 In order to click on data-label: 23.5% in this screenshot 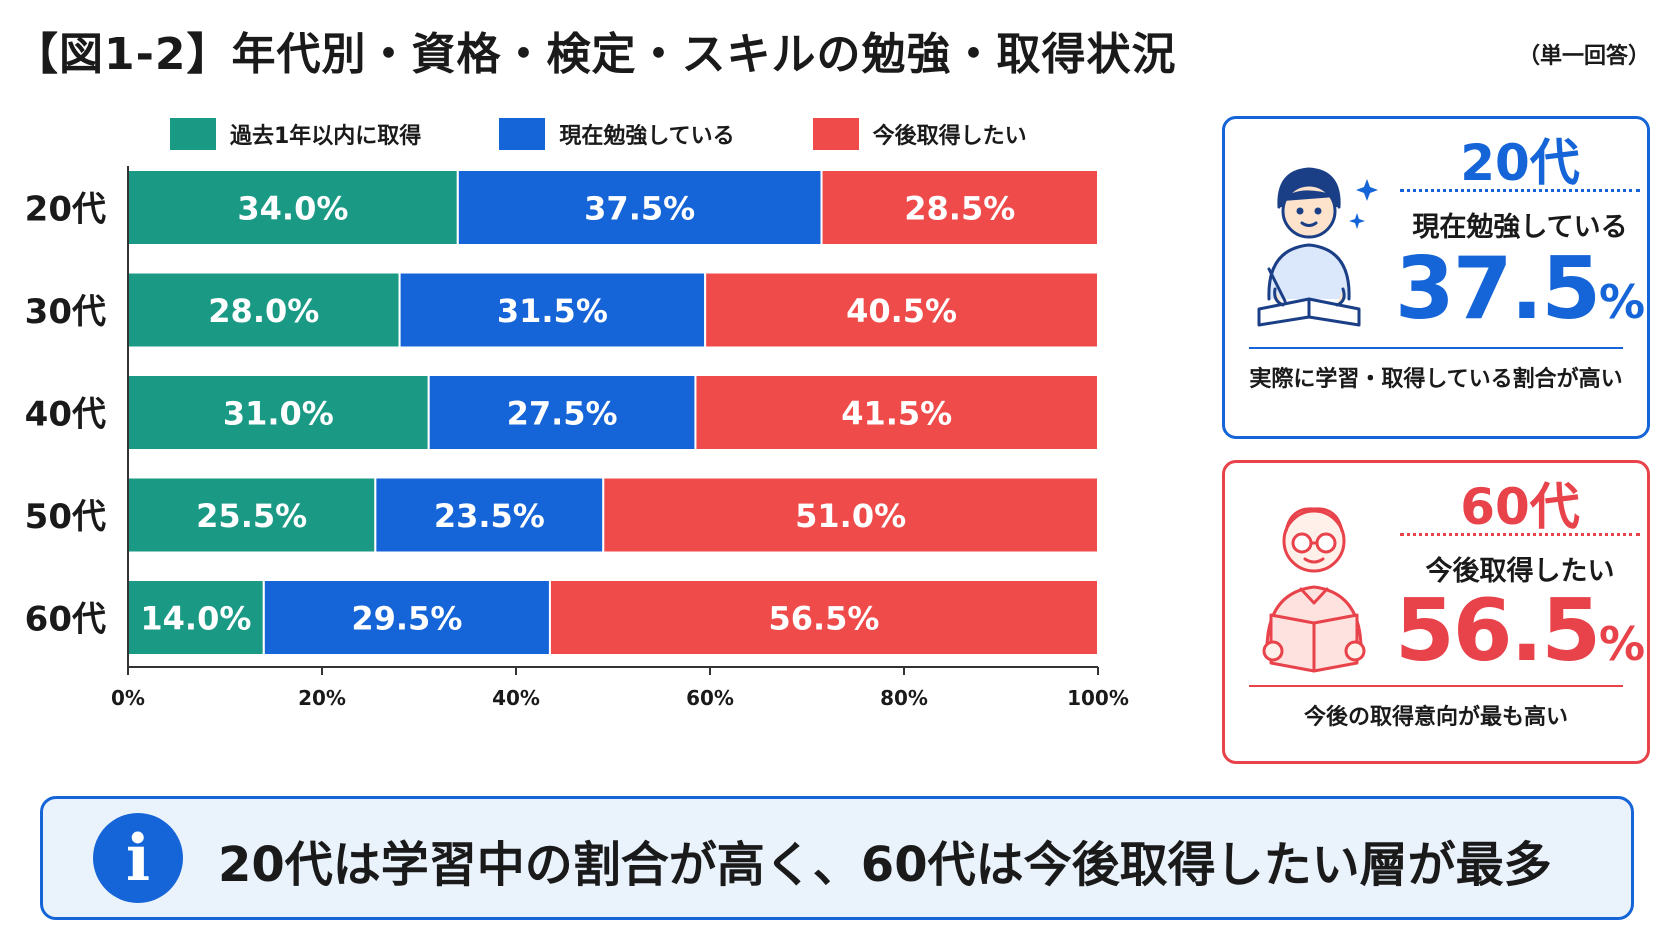, I will do `click(489, 516)`.